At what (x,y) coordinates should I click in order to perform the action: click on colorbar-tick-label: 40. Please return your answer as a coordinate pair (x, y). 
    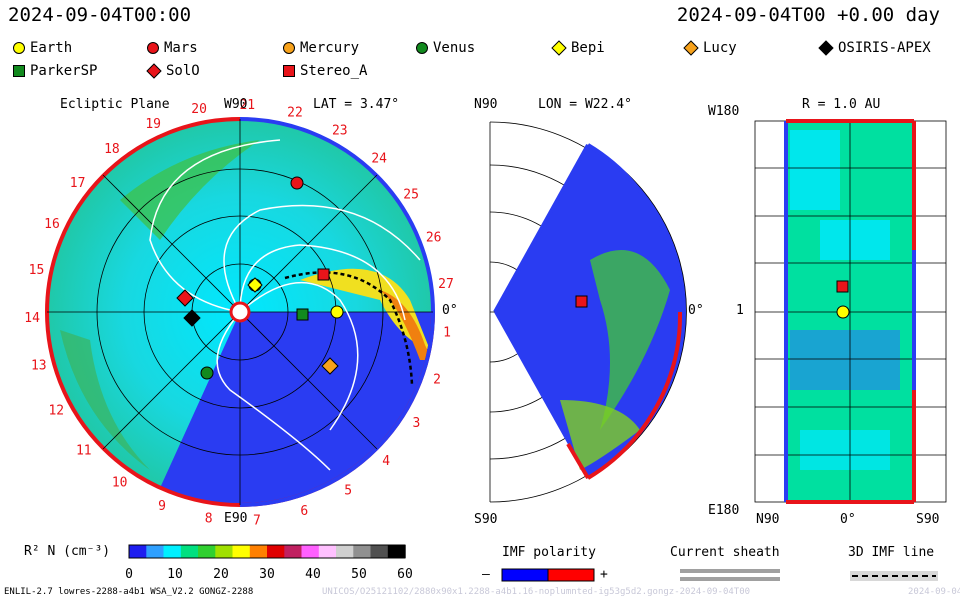
    Looking at the image, I should click on (313, 574).